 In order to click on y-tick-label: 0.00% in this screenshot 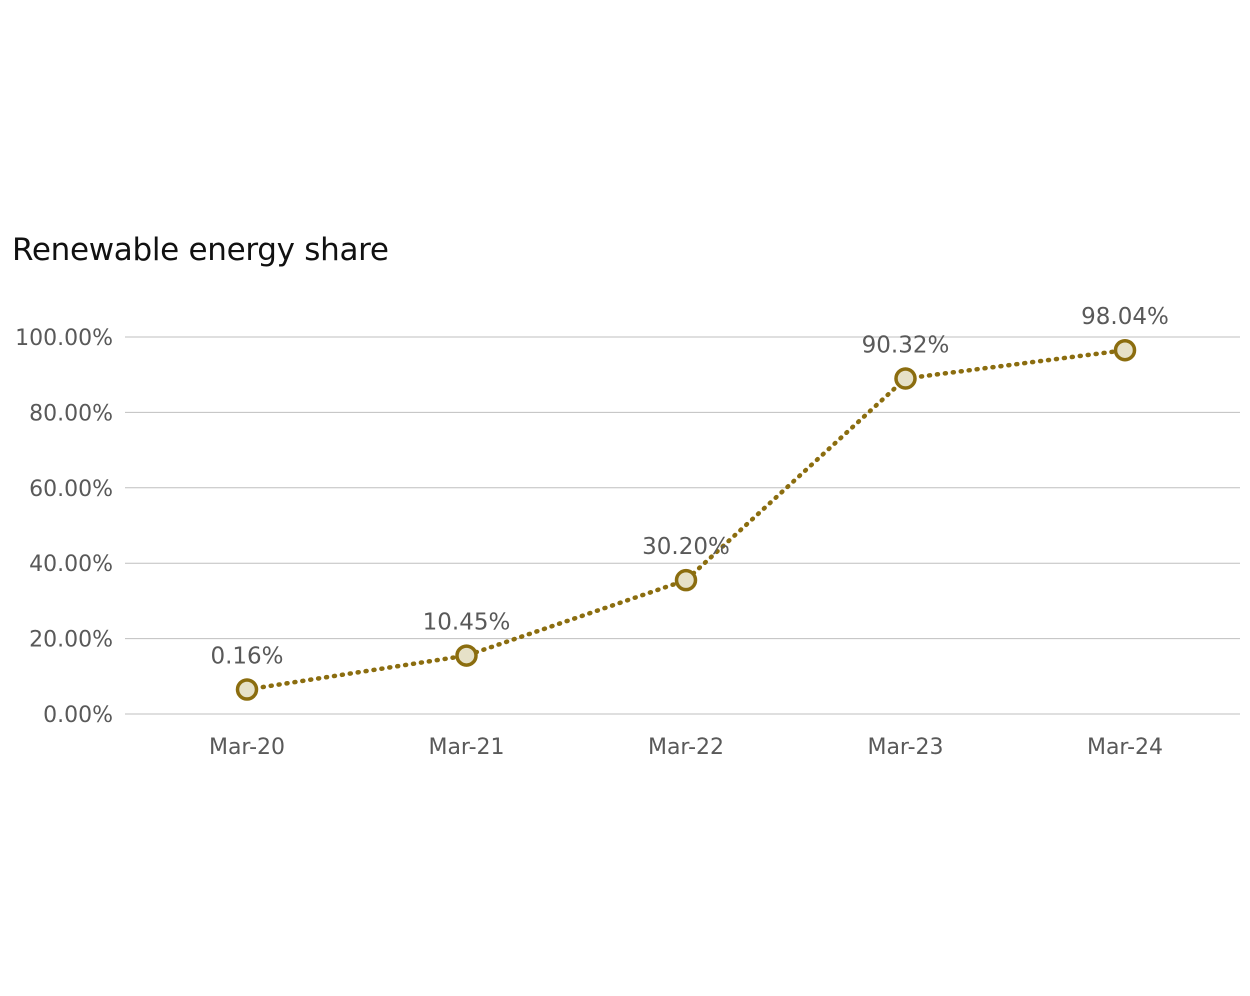, I will do `click(78, 715)`.